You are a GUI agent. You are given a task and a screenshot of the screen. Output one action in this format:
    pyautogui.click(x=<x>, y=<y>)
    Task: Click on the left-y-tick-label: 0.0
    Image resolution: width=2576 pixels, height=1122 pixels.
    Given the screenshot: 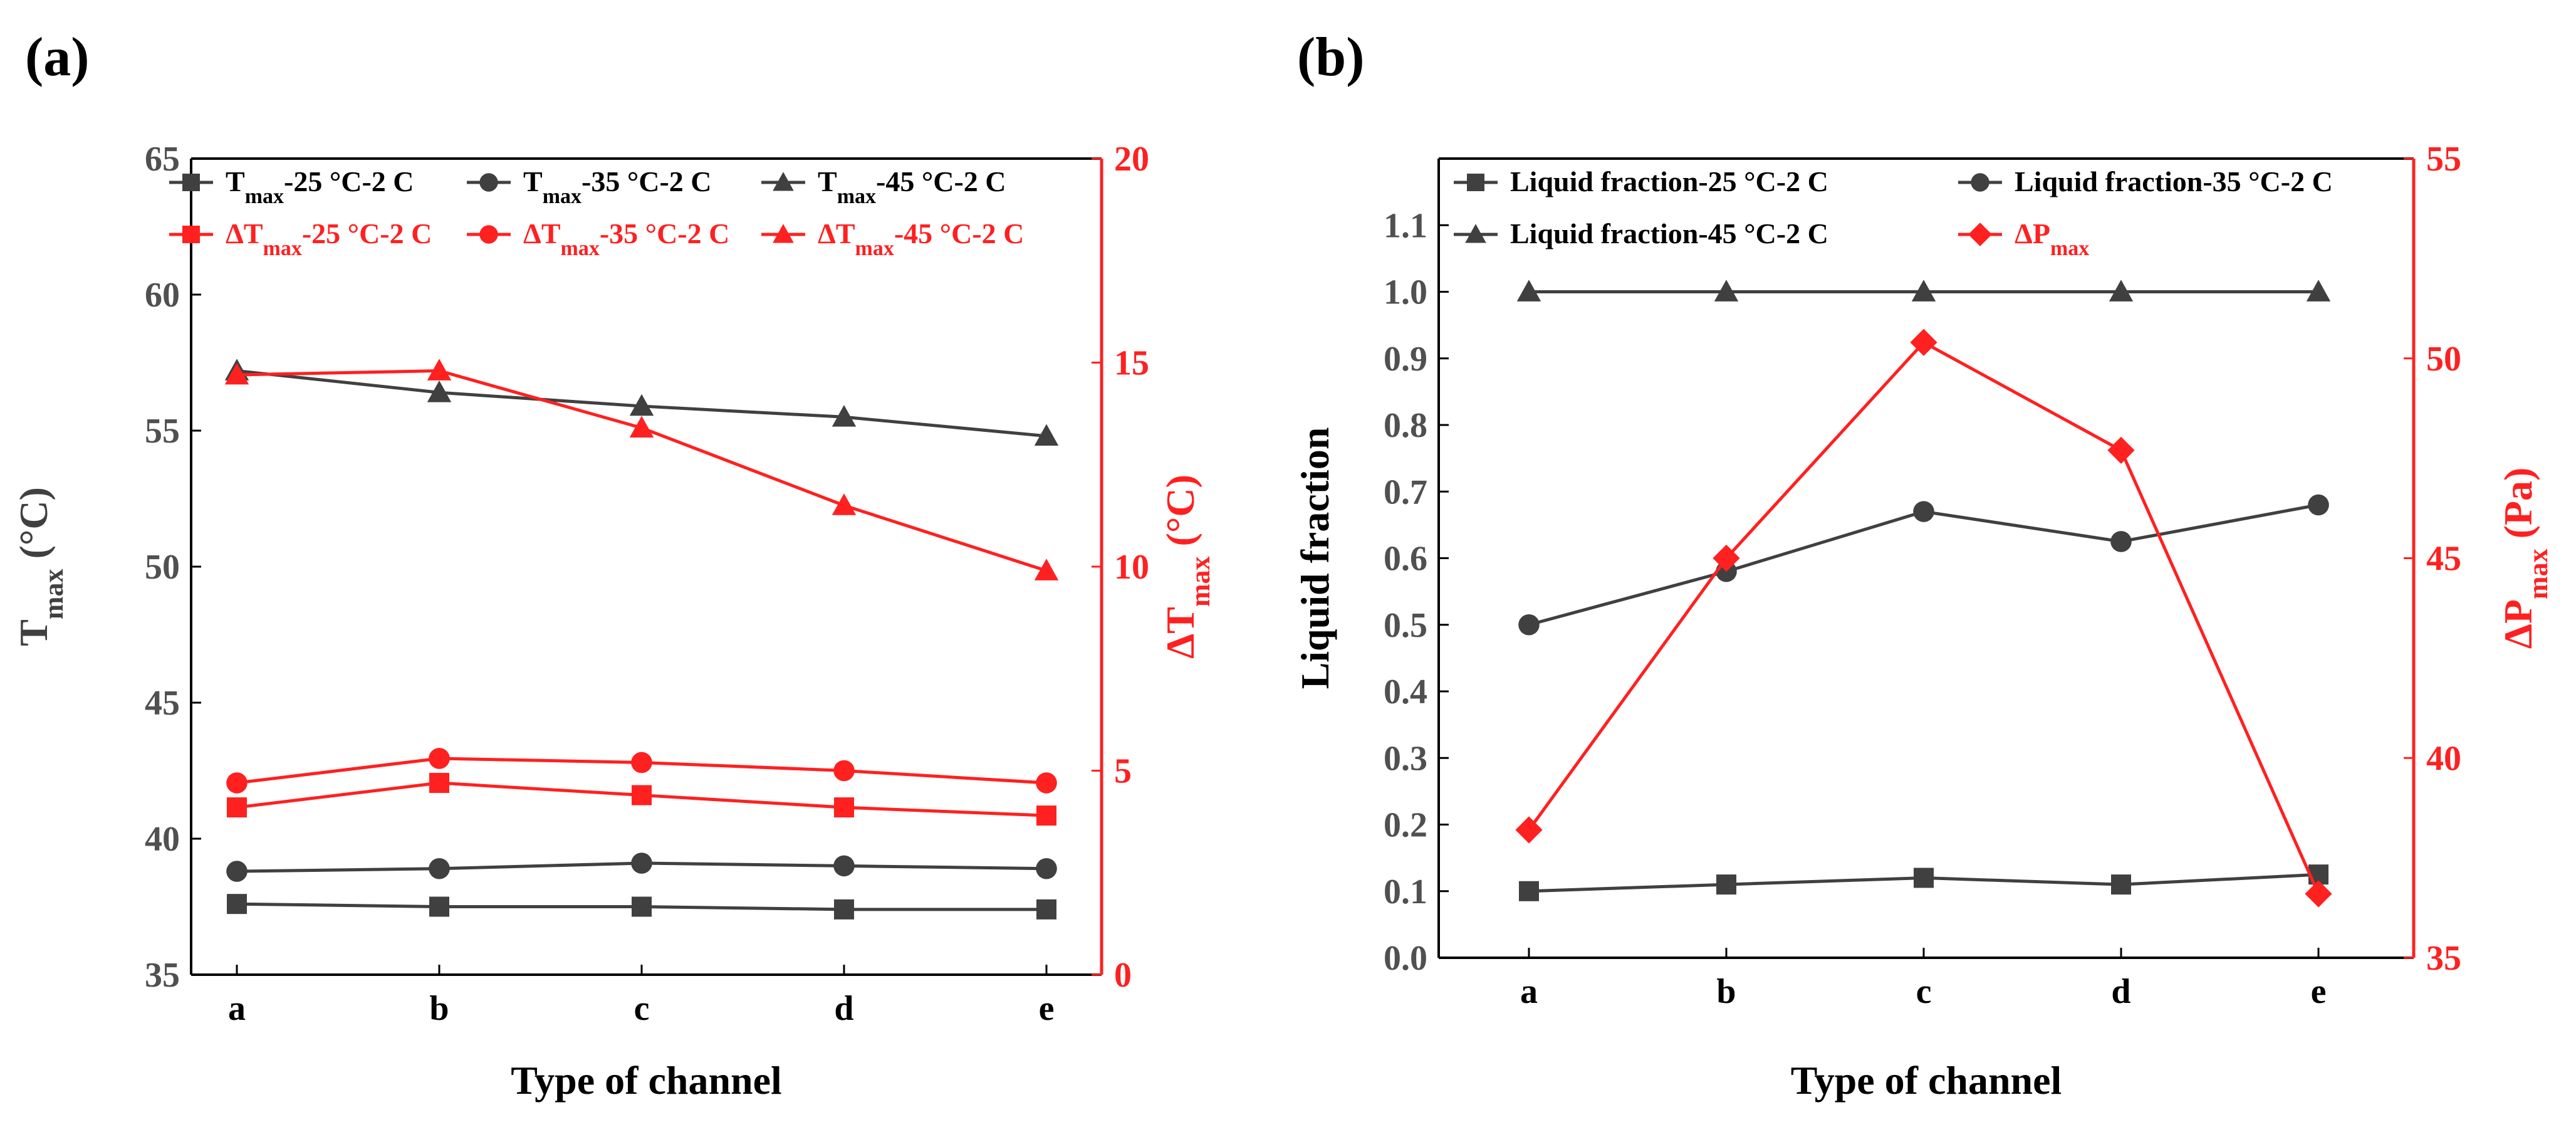 What is the action you would take?
    pyautogui.click(x=1405, y=958)
    